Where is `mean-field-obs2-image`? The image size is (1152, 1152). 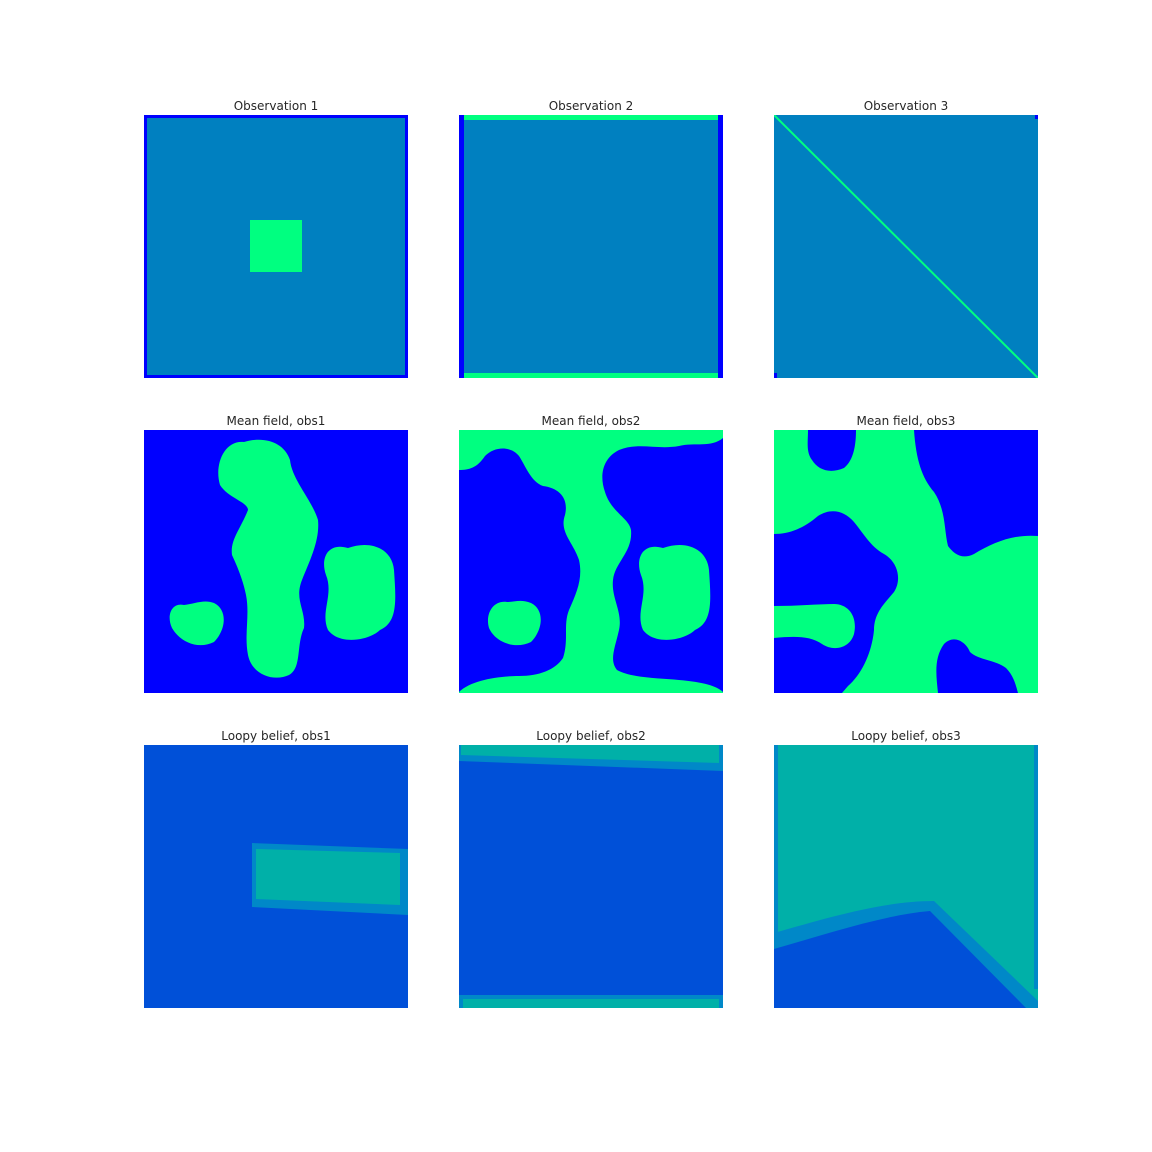 mean-field-obs2-image is located at coordinates (591, 561).